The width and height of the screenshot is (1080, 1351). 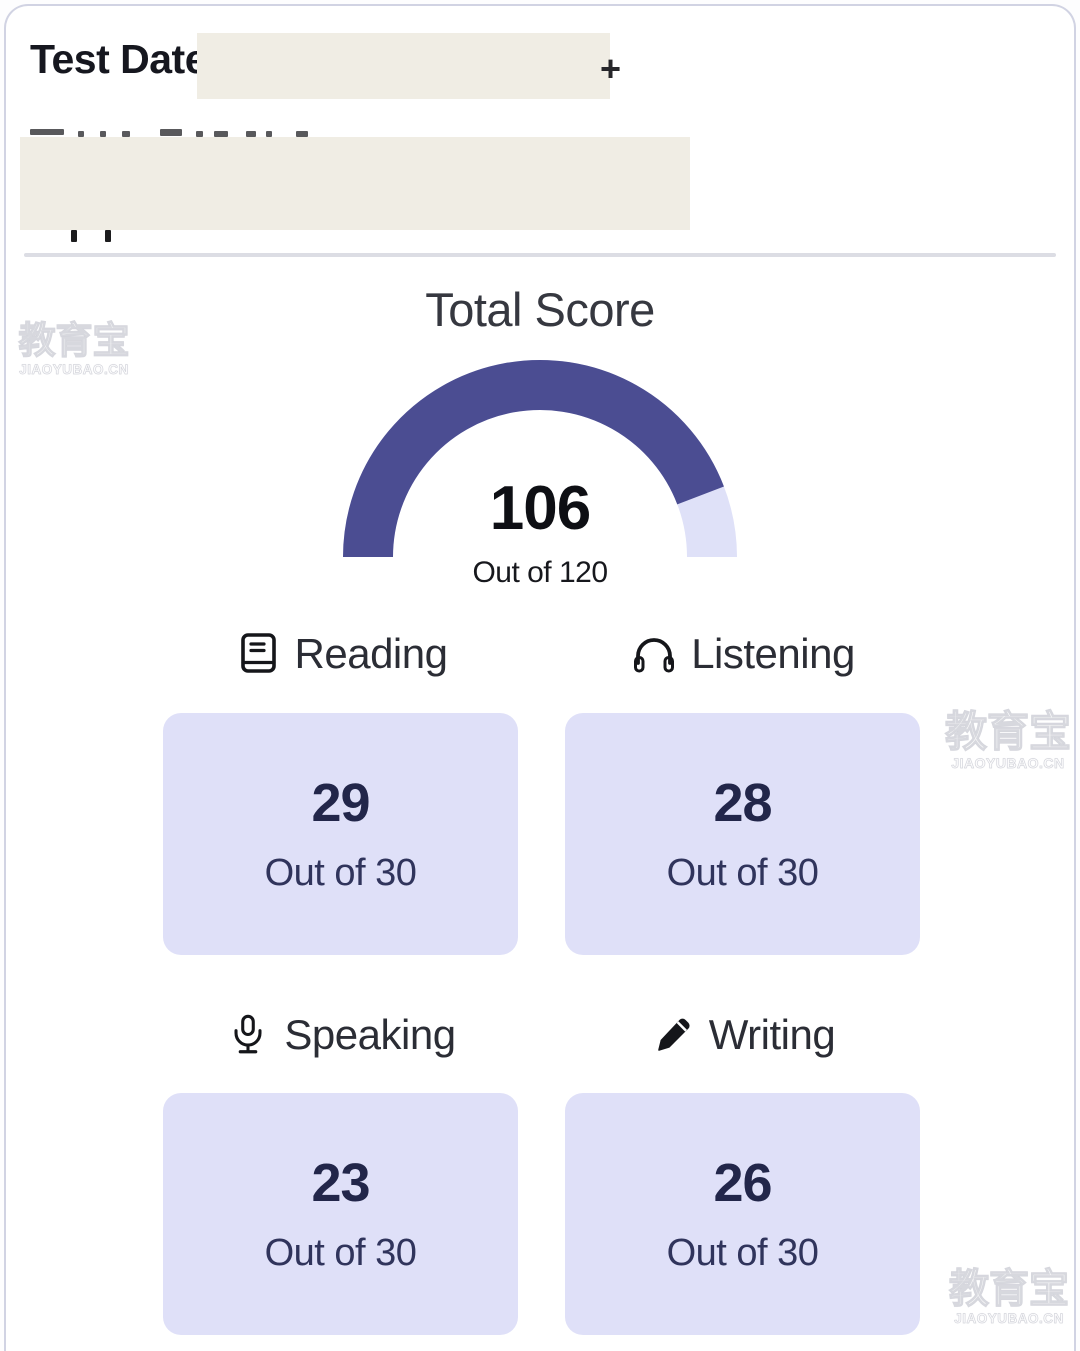 I want to click on speaking-score-out-of: Out of 30, so click(x=340, y=1253).